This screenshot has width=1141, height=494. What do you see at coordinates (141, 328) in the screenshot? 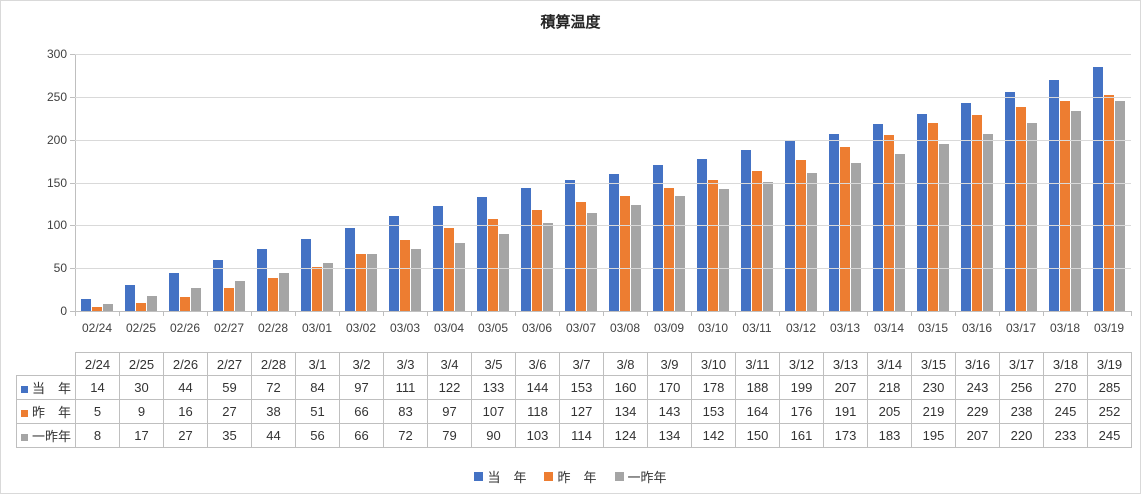
I see `x-axis-tick-label: 02/25` at bounding box center [141, 328].